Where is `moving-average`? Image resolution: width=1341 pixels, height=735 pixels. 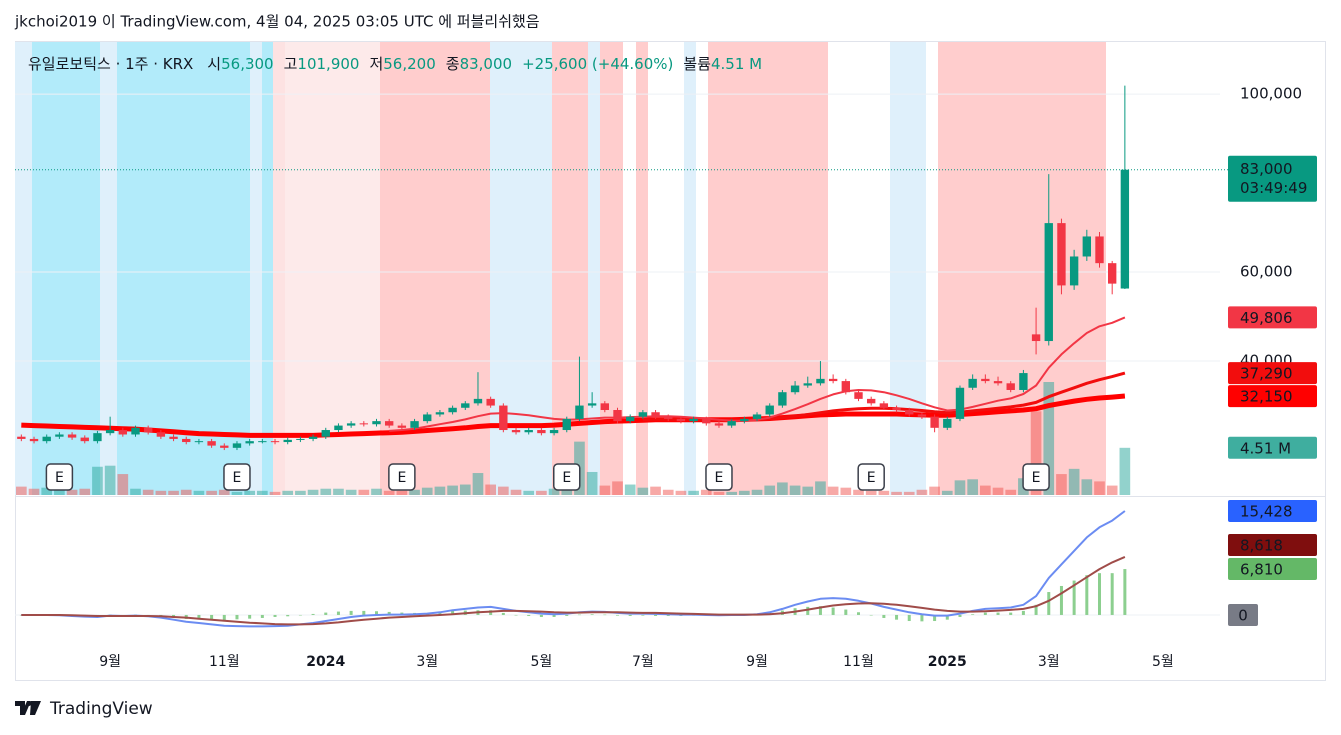
moving-average is located at coordinates (573, 415).